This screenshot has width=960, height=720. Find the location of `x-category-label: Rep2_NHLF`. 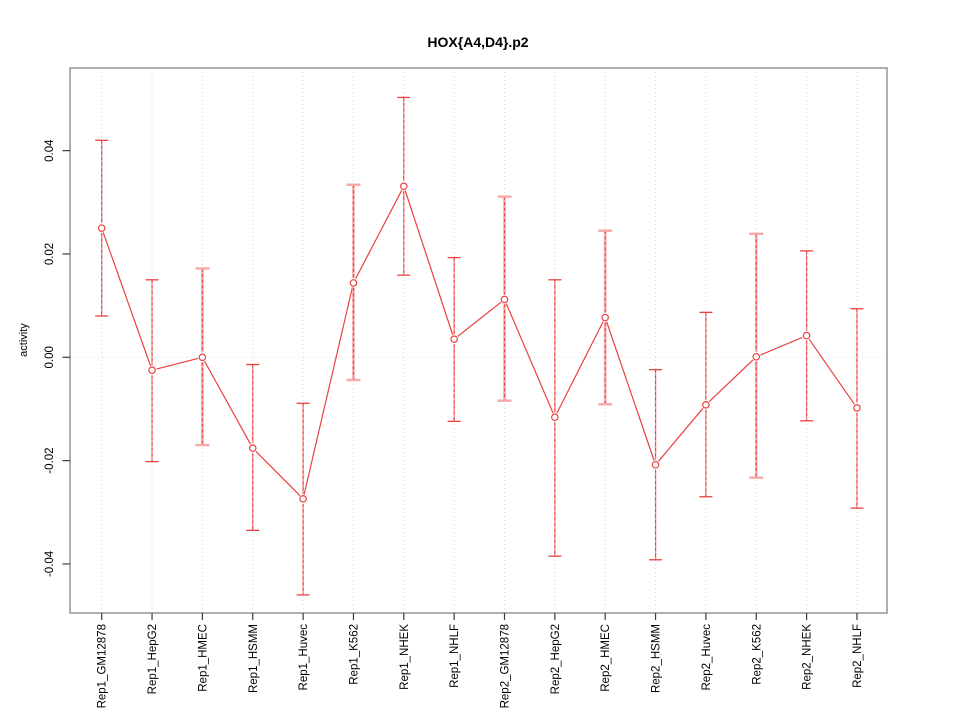

x-category-label: Rep2_NHLF is located at coordinates (858, 656).